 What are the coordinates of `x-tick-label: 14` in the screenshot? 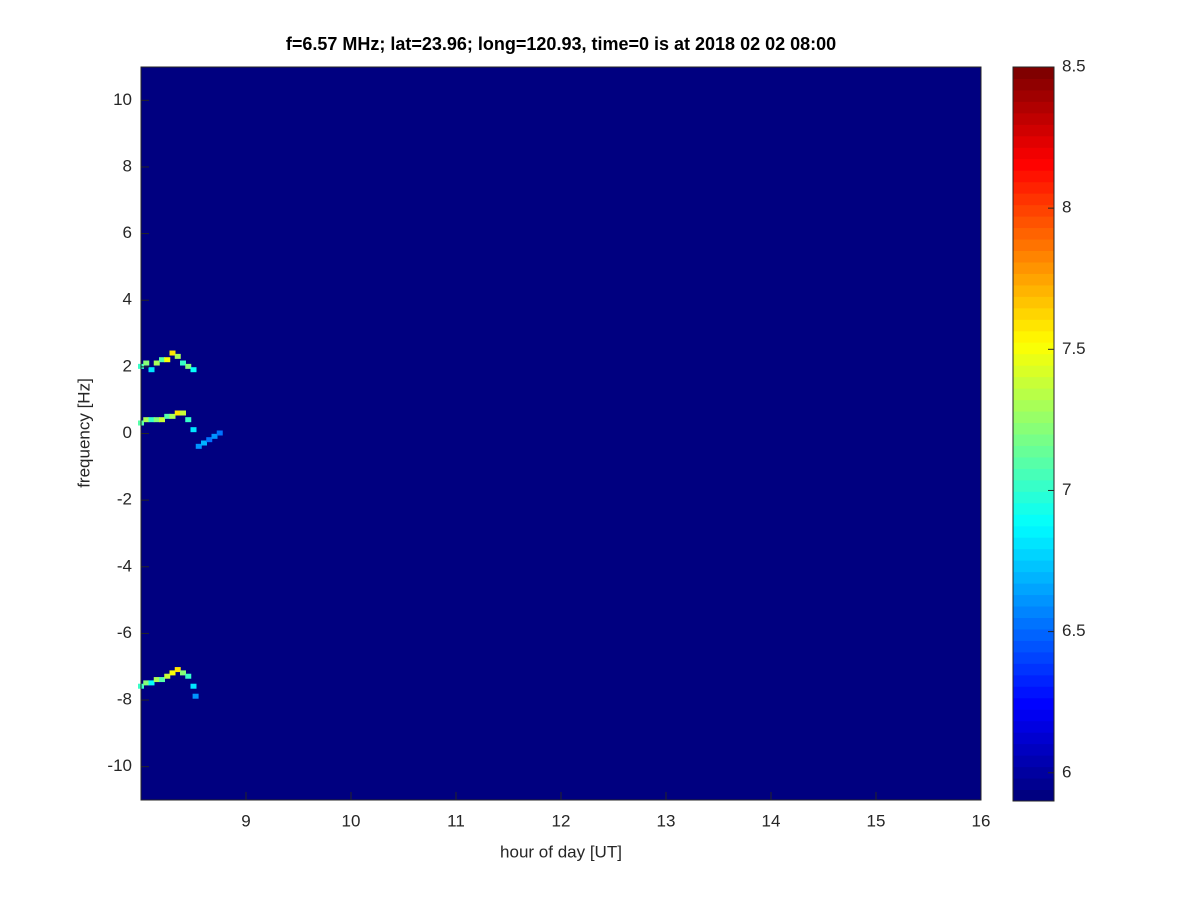 It's located at (771, 820).